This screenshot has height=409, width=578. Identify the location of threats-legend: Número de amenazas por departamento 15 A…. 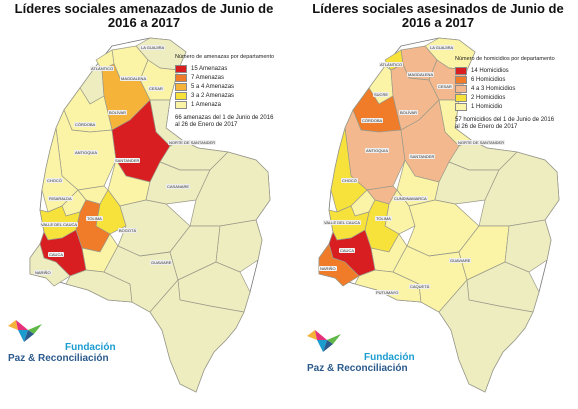
(230, 91).